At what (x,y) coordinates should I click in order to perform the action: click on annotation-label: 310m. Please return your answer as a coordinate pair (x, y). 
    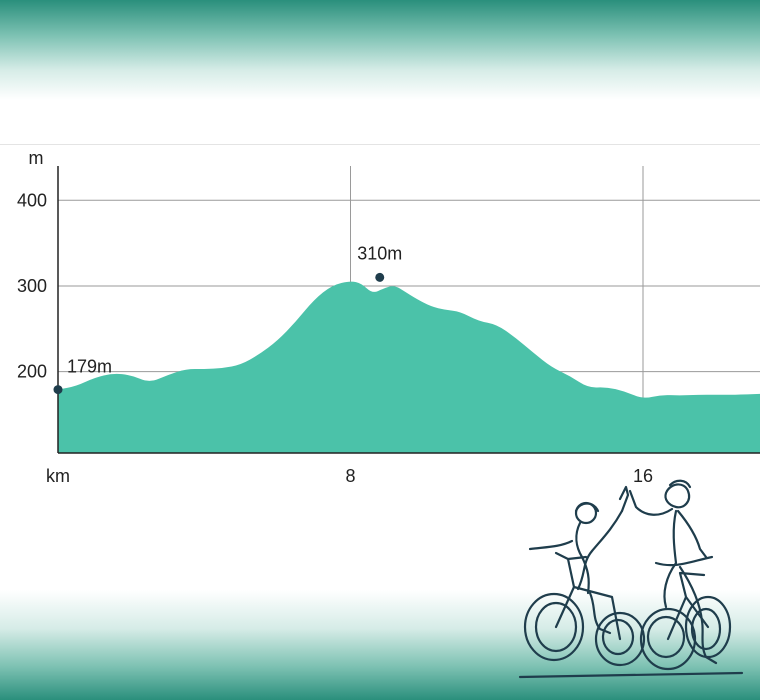
    Looking at the image, I should click on (379, 253).